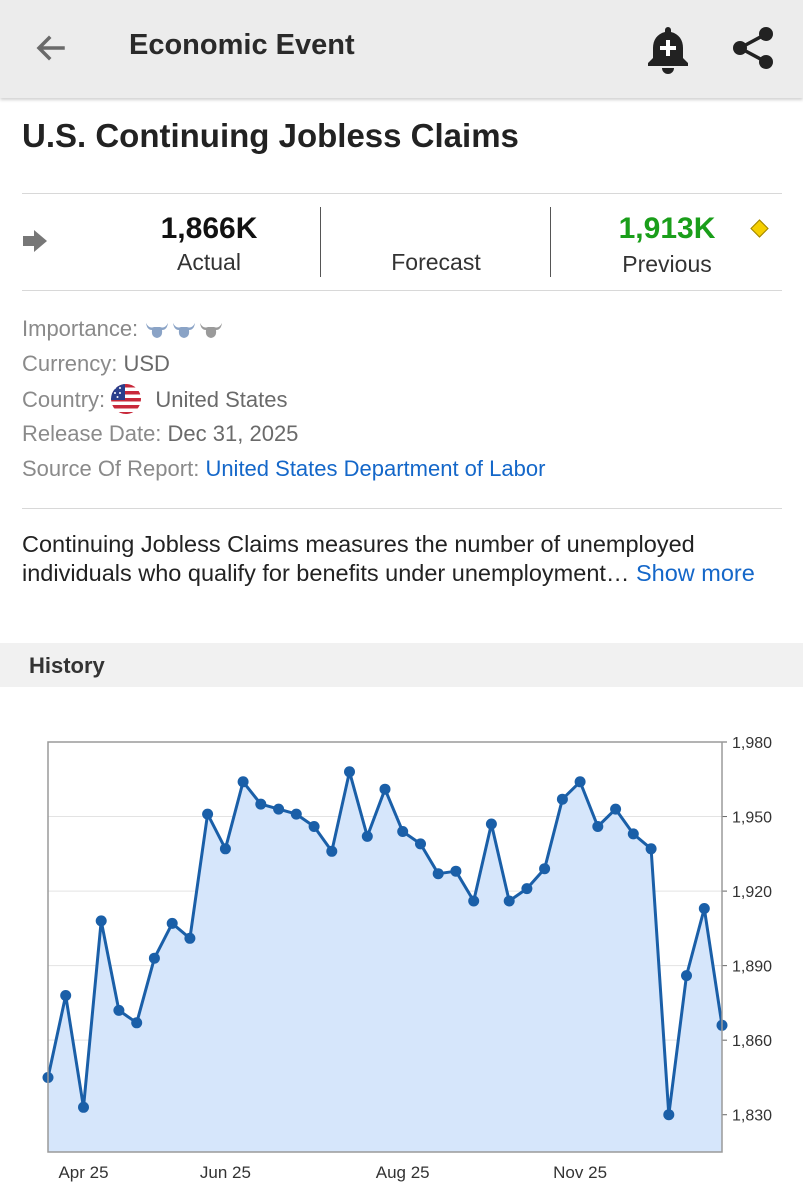 This screenshot has width=803, height=1200. I want to click on release-value: Dec 31, 2025, so click(233, 433).